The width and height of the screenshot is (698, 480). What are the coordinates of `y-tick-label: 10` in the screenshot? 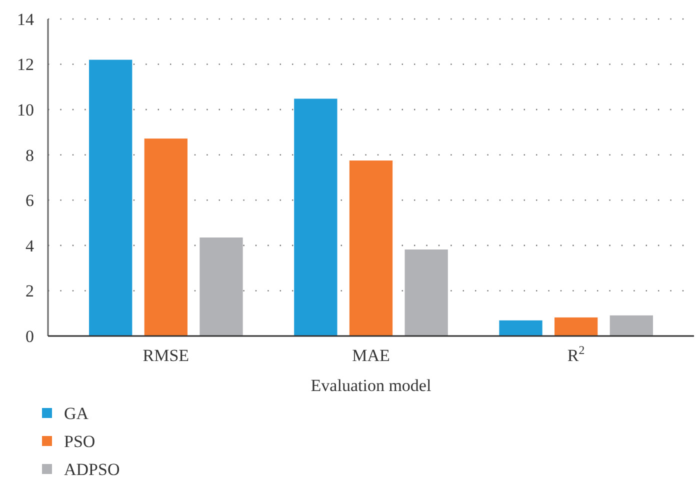 It's located at (25, 110).